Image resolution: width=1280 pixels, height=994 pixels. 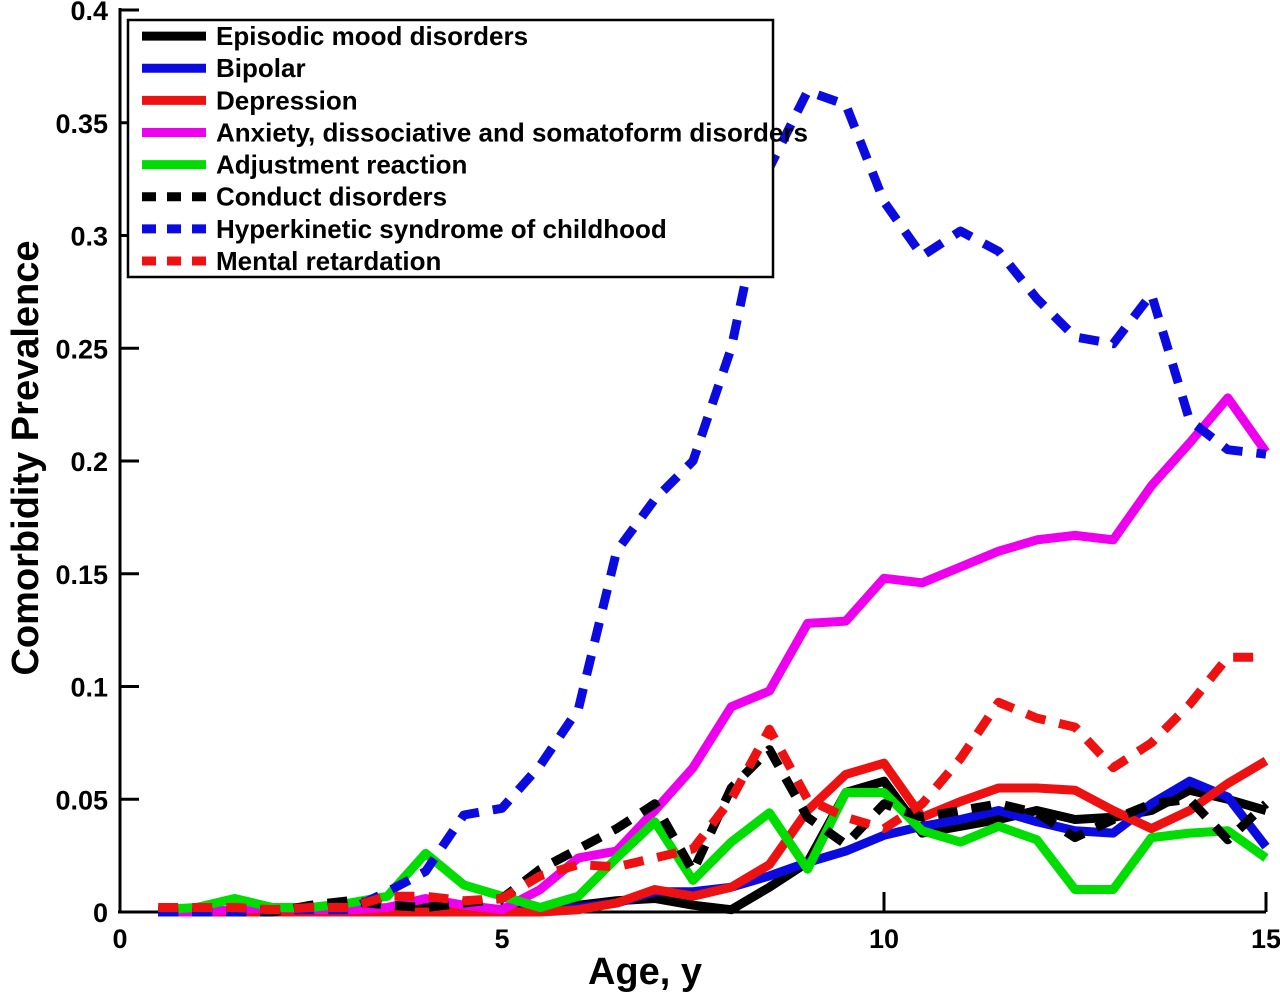 What do you see at coordinates (328, 261) in the screenshot?
I see `legend-label: Mental retardation` at bounding box center [328, 261].